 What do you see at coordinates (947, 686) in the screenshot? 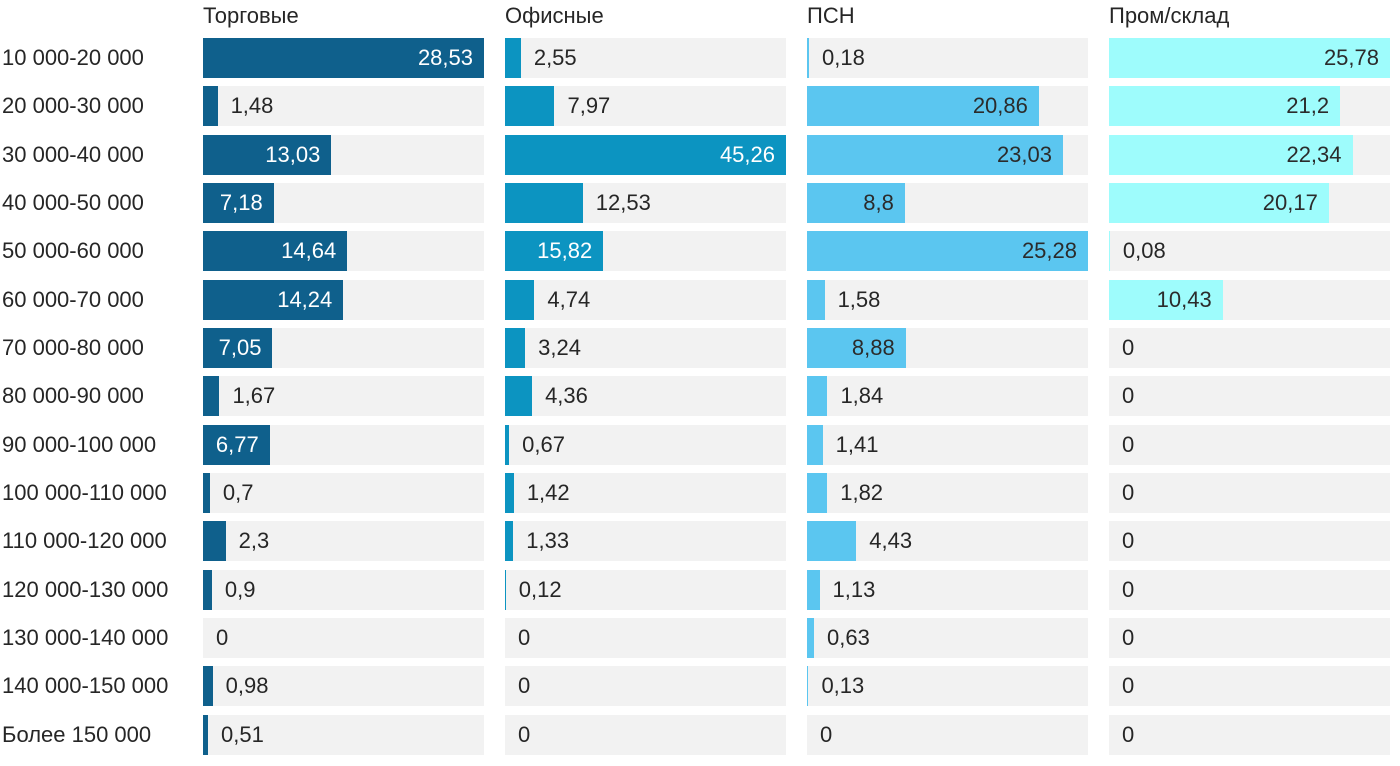
I see `bar-track: 0,13` at bounding box center [947, 686].